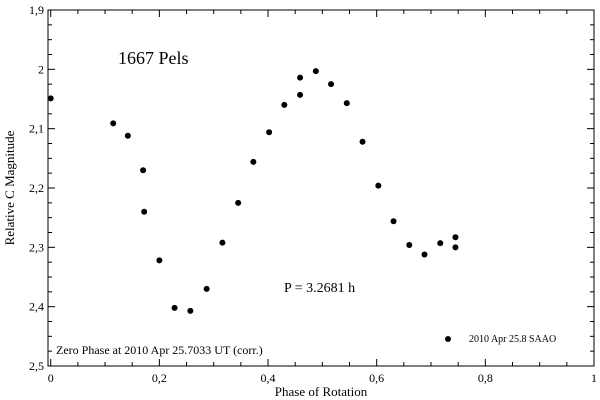 This screenshot has height=400, width=600. Describe the element at coordinates (321, 391) in the screenshot. I see `x-axis-label: Phase of Rotation` at that location.